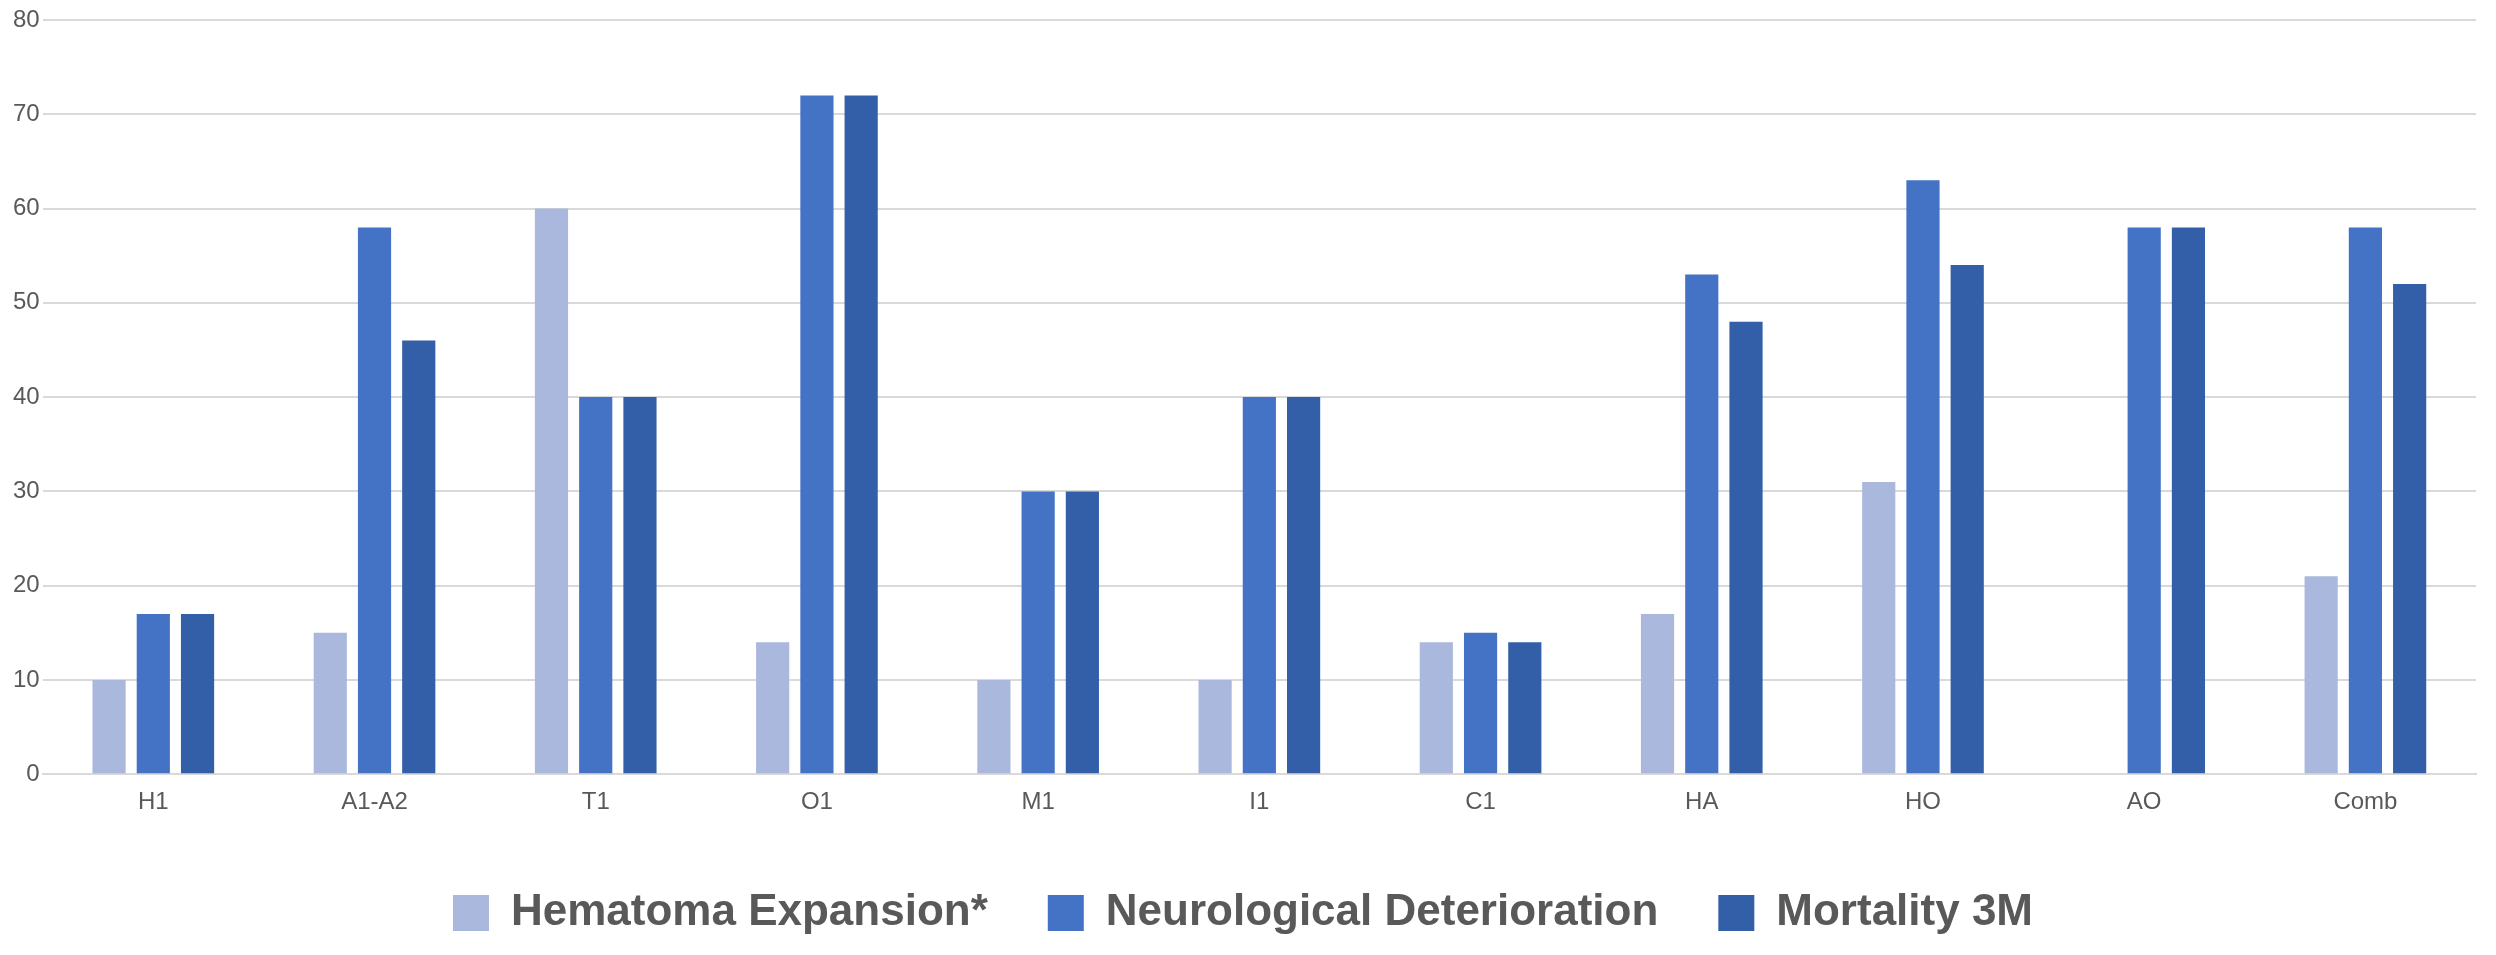  I want to click on y-tick-label: 20, so click(26, 584).